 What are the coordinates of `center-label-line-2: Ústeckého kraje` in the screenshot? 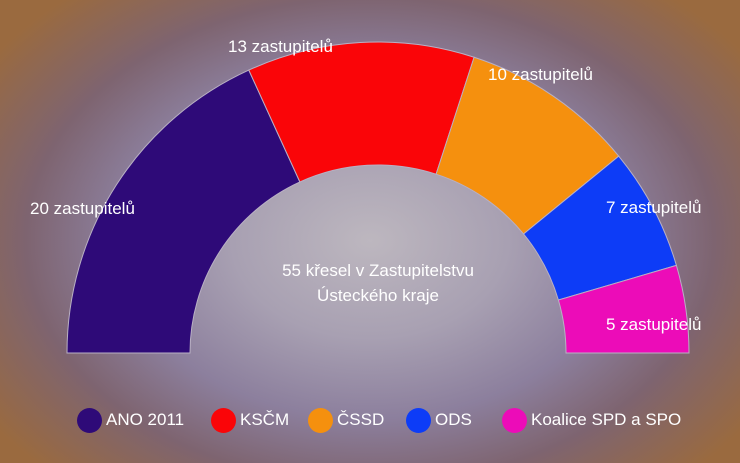 It's located at (378, 295).